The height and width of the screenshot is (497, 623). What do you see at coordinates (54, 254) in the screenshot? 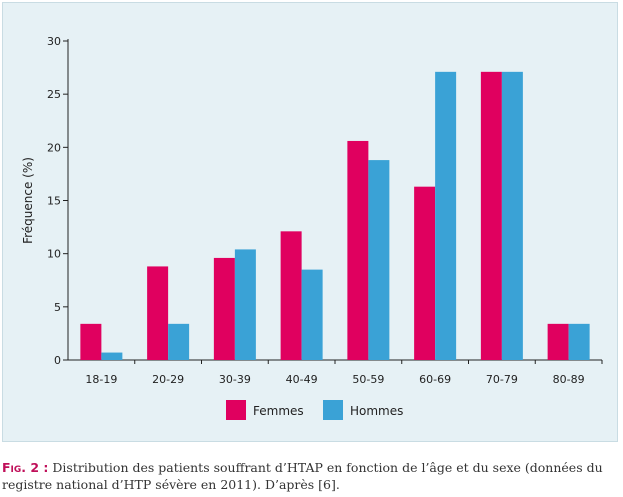
I see `y-tick-label: 10` at bounding box center [54, 254].